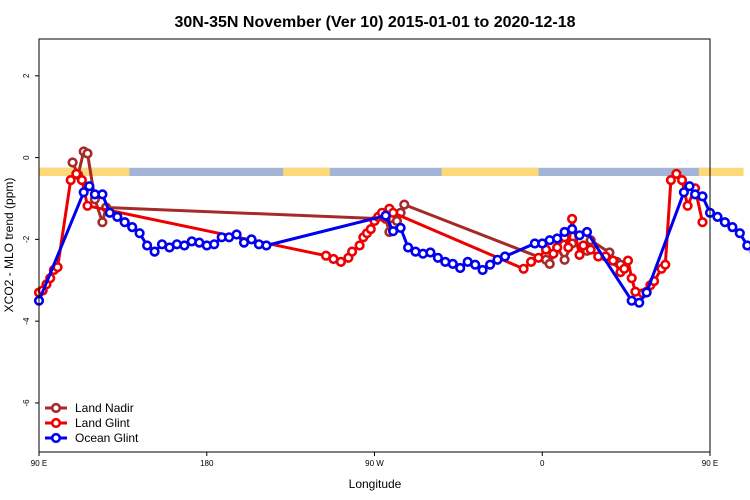  Describe the element at coordinates (542, 463) in the screenshot. I see `x-tick-label: 0` at that location.